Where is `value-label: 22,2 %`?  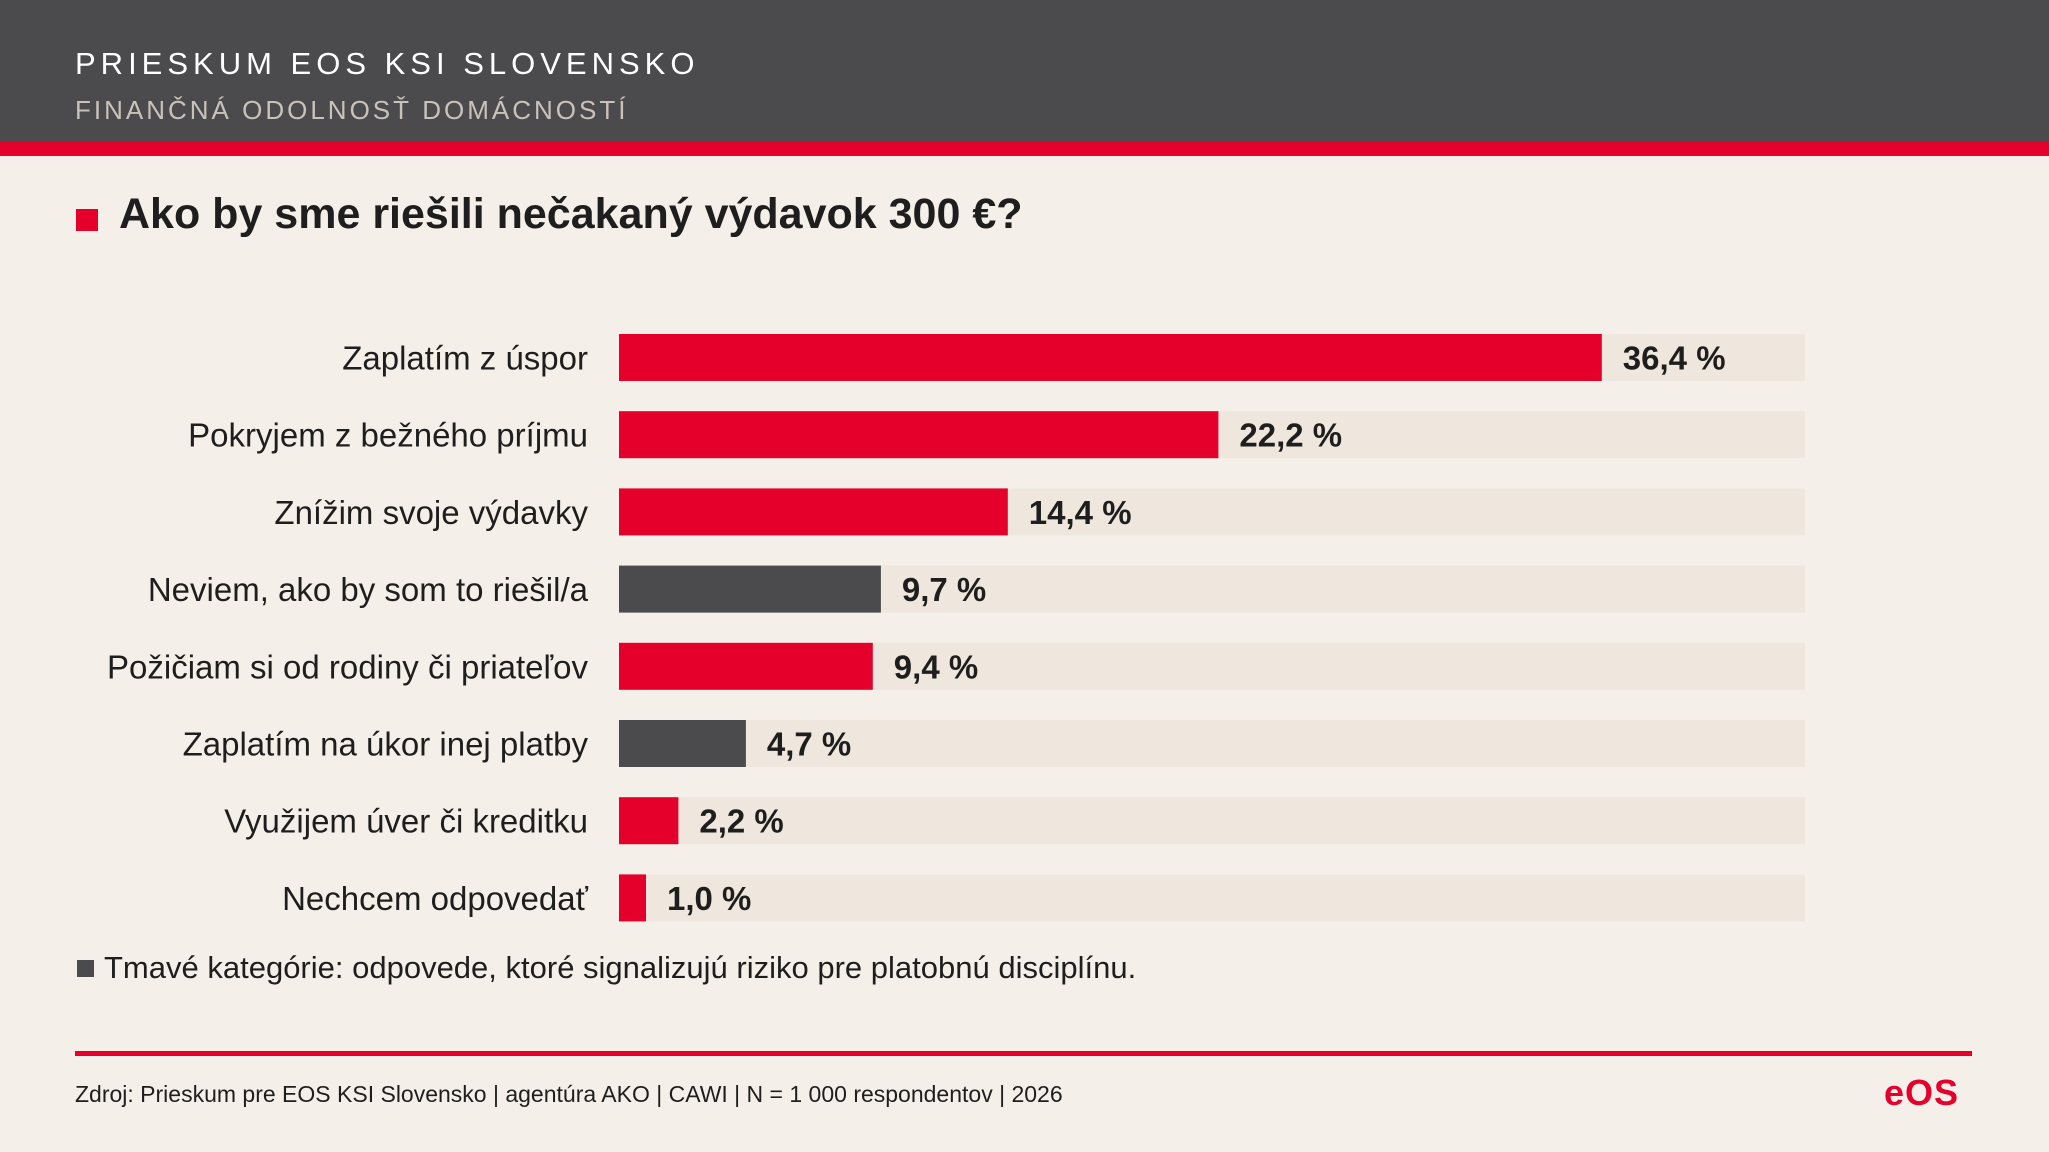 value-label: 22,2 % is located at coordinates (1290, 435).